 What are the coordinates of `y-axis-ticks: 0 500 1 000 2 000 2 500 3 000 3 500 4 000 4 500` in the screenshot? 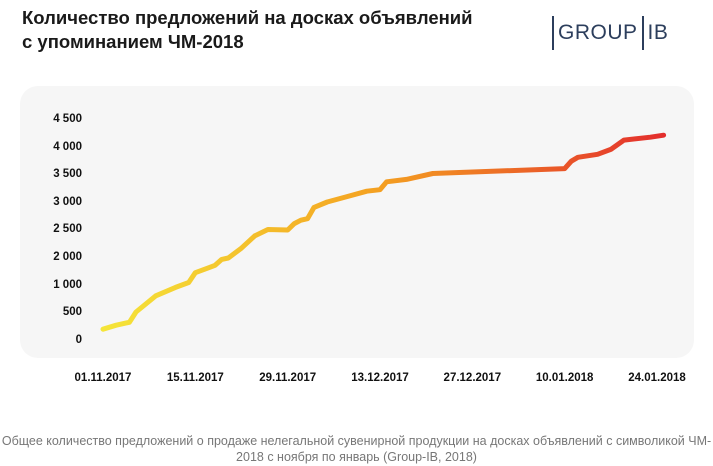 It's located at (67, 229).